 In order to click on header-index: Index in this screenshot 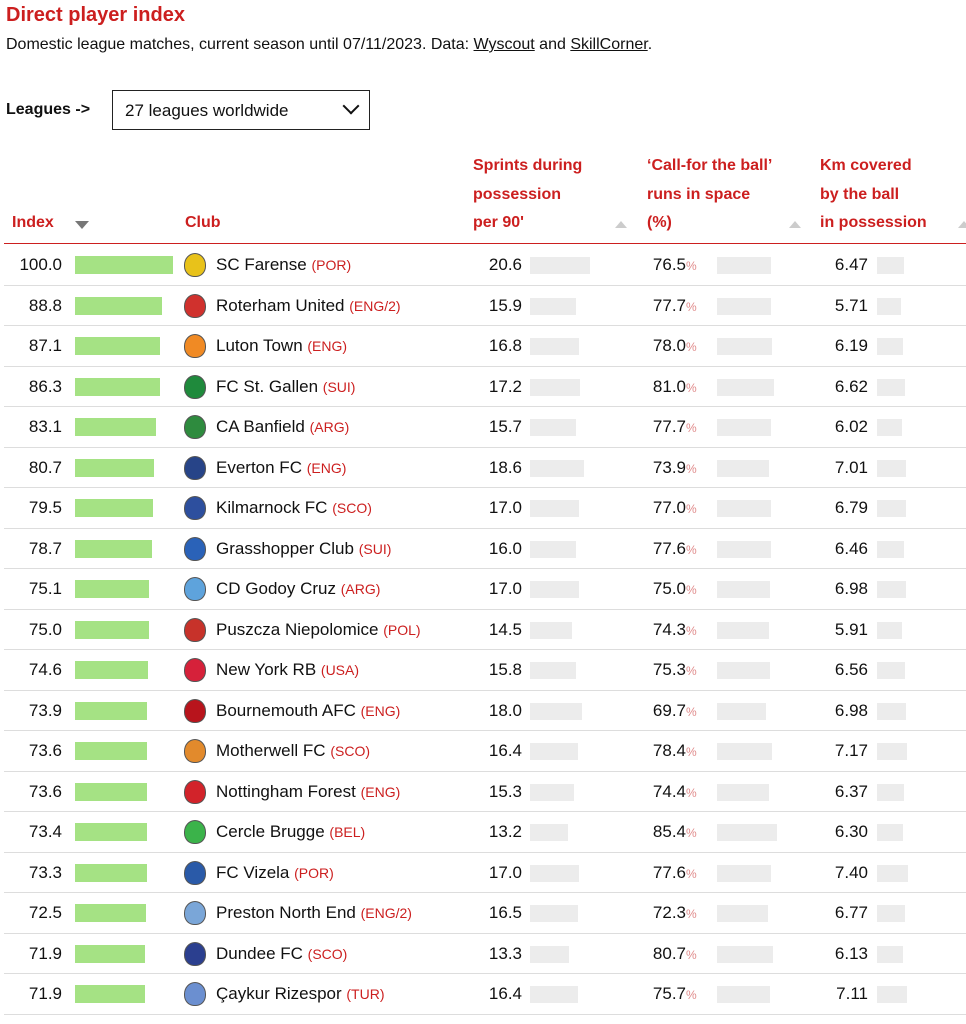, I will do `click(33, 222)`.